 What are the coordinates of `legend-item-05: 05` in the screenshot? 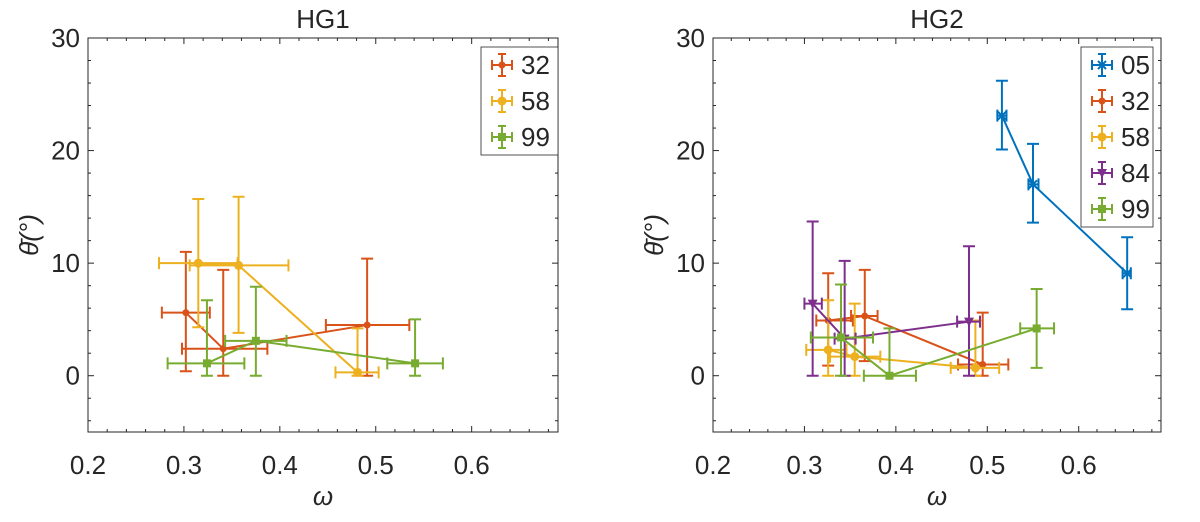 It's located at (1120, 65).